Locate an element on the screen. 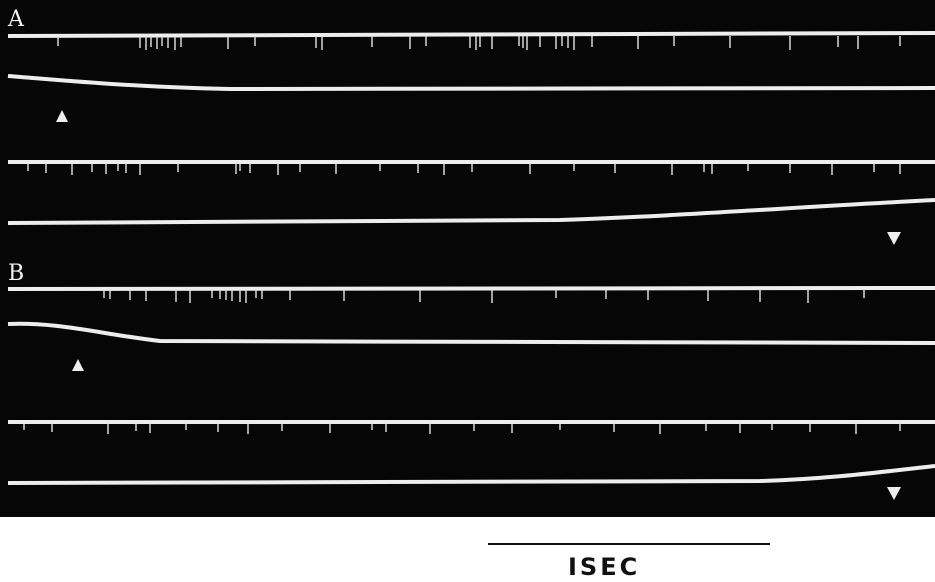 The image size is (935, 582). panel-a-row-1-spike-trace is located at coordinates (471, 34).